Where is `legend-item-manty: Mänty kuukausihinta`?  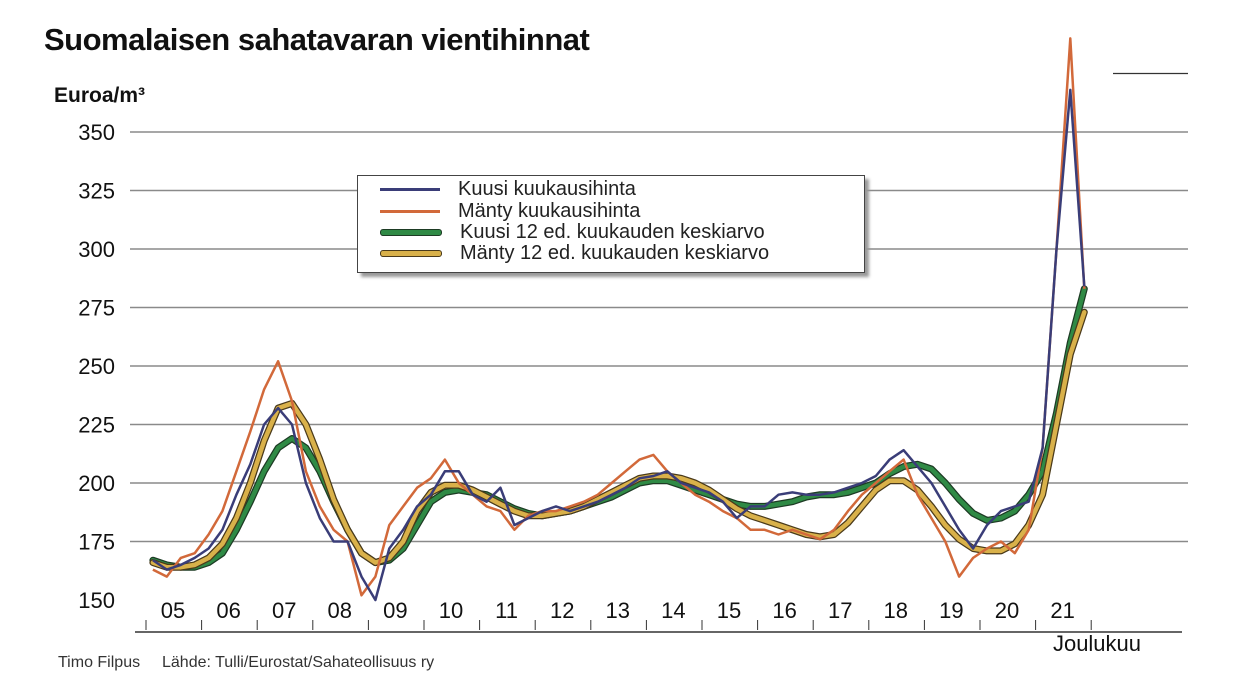 legend-item-manty: Mänty kuukausihinta is located at coordinates (510, 211).